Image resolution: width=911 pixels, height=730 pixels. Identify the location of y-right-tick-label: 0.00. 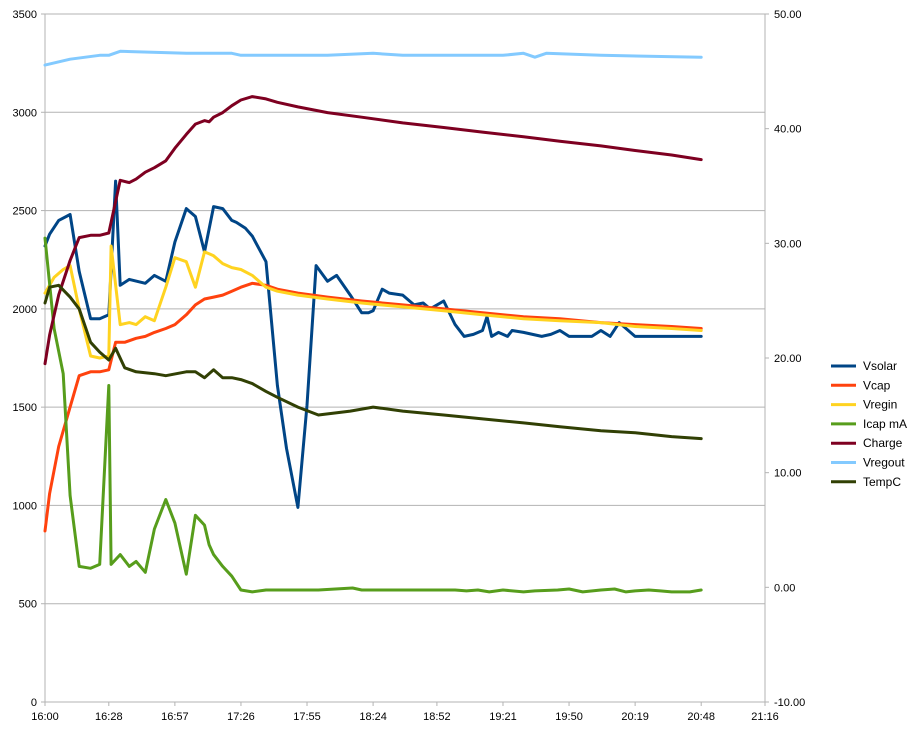
(784, 588).